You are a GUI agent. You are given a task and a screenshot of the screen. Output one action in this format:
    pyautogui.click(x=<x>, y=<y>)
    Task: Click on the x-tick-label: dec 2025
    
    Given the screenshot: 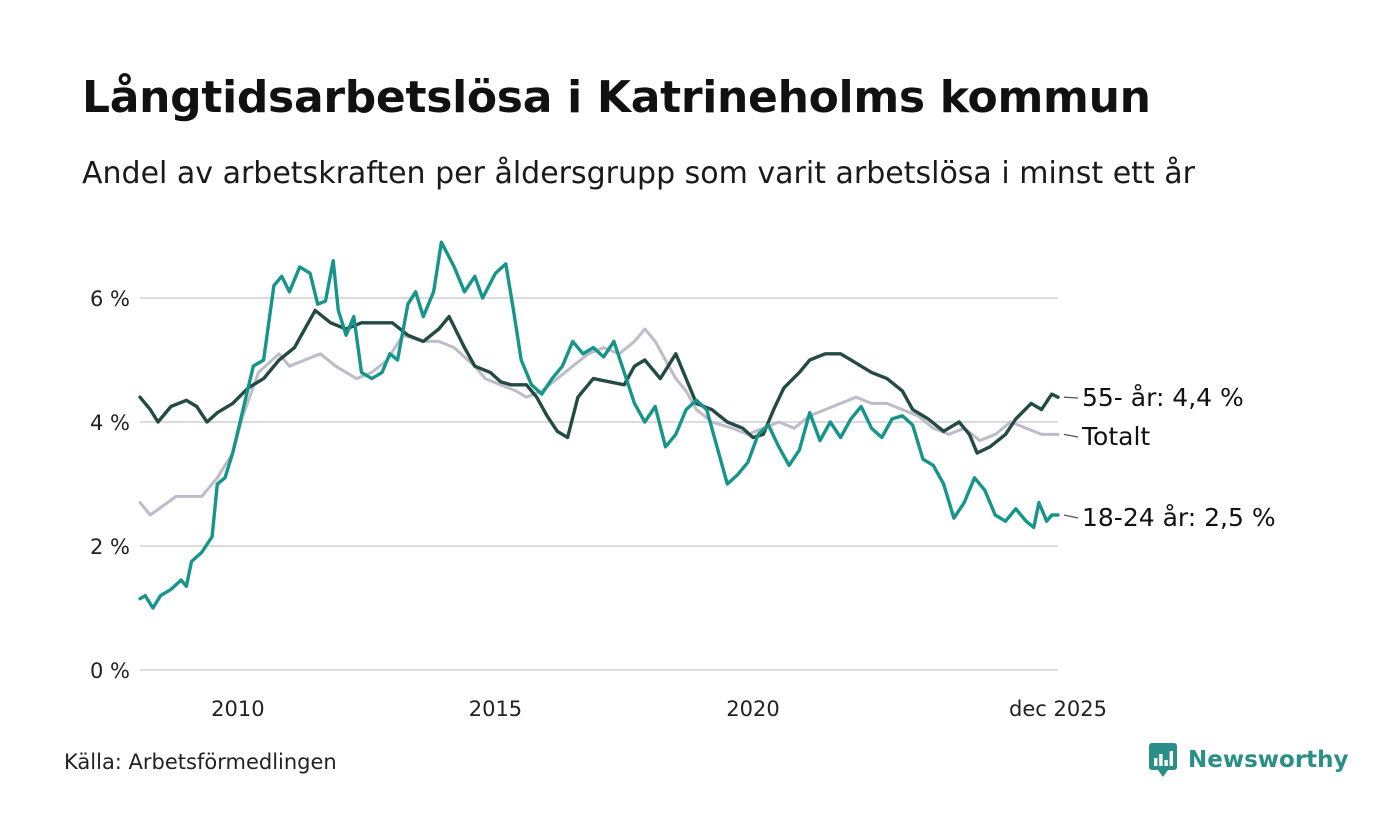 What is the action you would take?
    pyautogui.click(x=1058, y=709)
    